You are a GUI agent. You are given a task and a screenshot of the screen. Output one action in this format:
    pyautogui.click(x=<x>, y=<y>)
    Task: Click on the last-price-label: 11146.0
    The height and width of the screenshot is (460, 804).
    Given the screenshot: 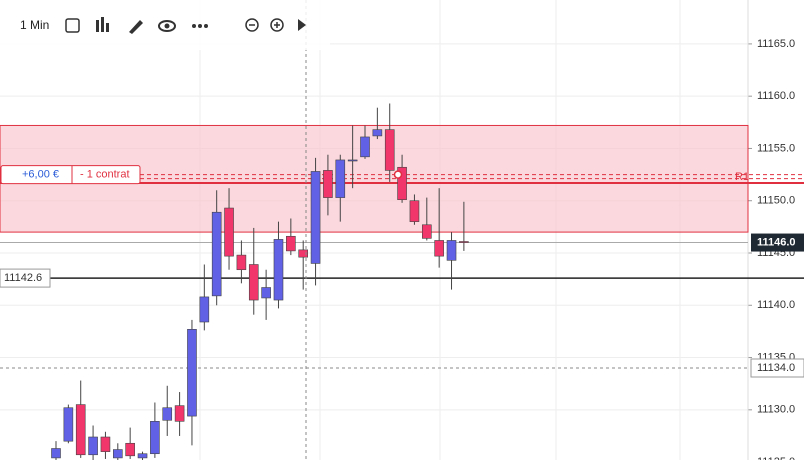 What is the action you would take?
    pyautogui.click(x=776, y=242)
    